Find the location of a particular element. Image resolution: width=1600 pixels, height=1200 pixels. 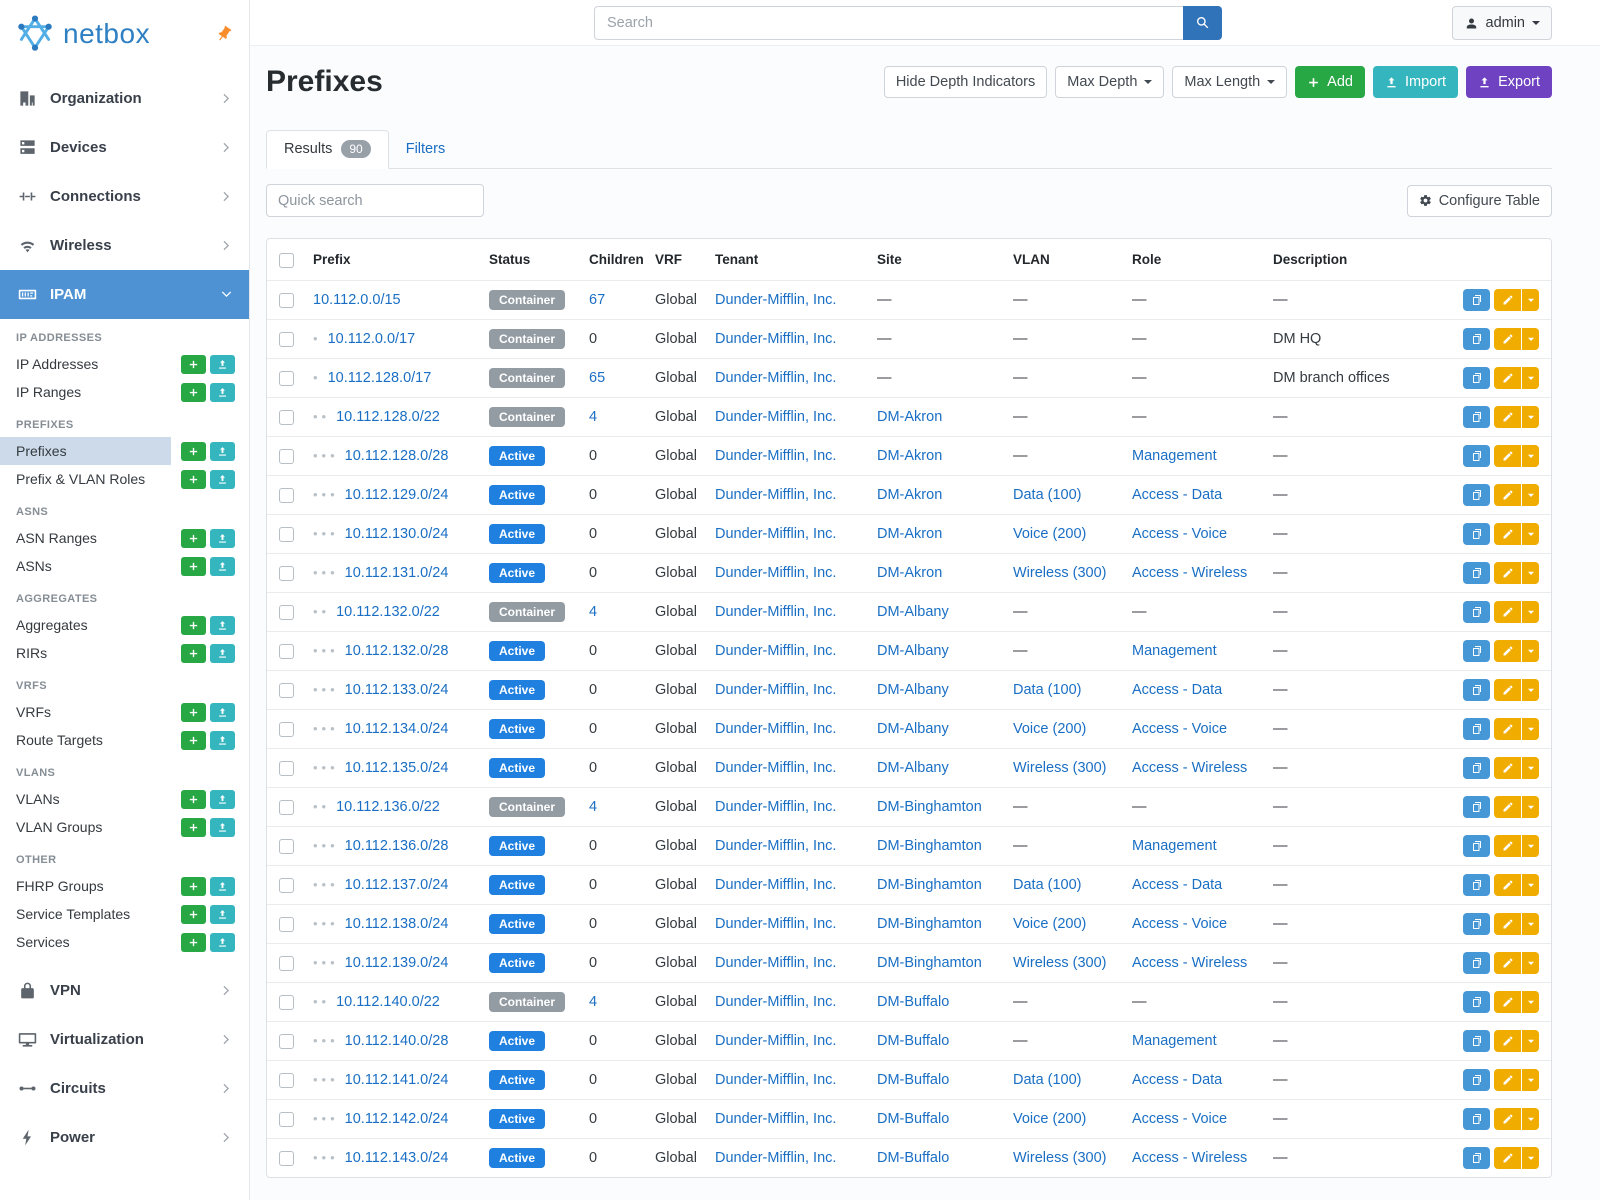

vlan-link: Wireless (300) is located at coordinates (1060, 1158).